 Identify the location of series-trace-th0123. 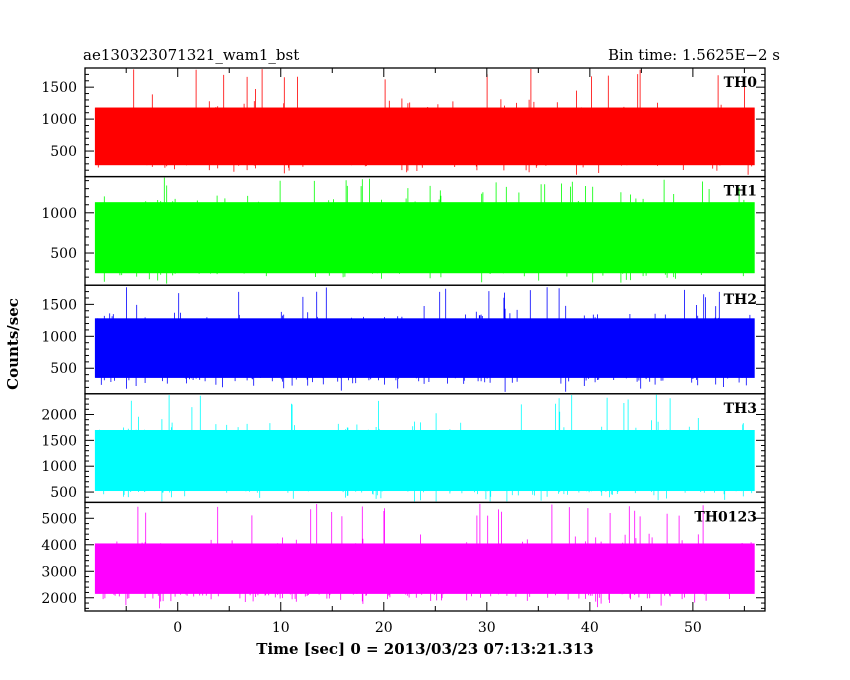
(424, 556).